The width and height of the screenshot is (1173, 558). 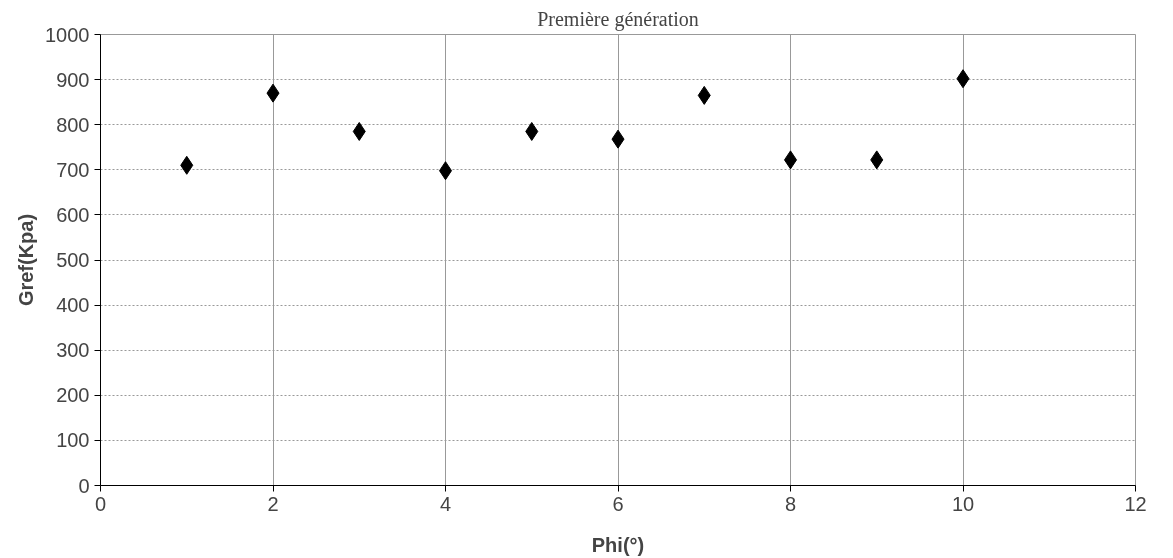 What do you see at coordinates (73, 395) in the screenshot?
I see `y-tick-label: 200` at bounding box center [73, 395].